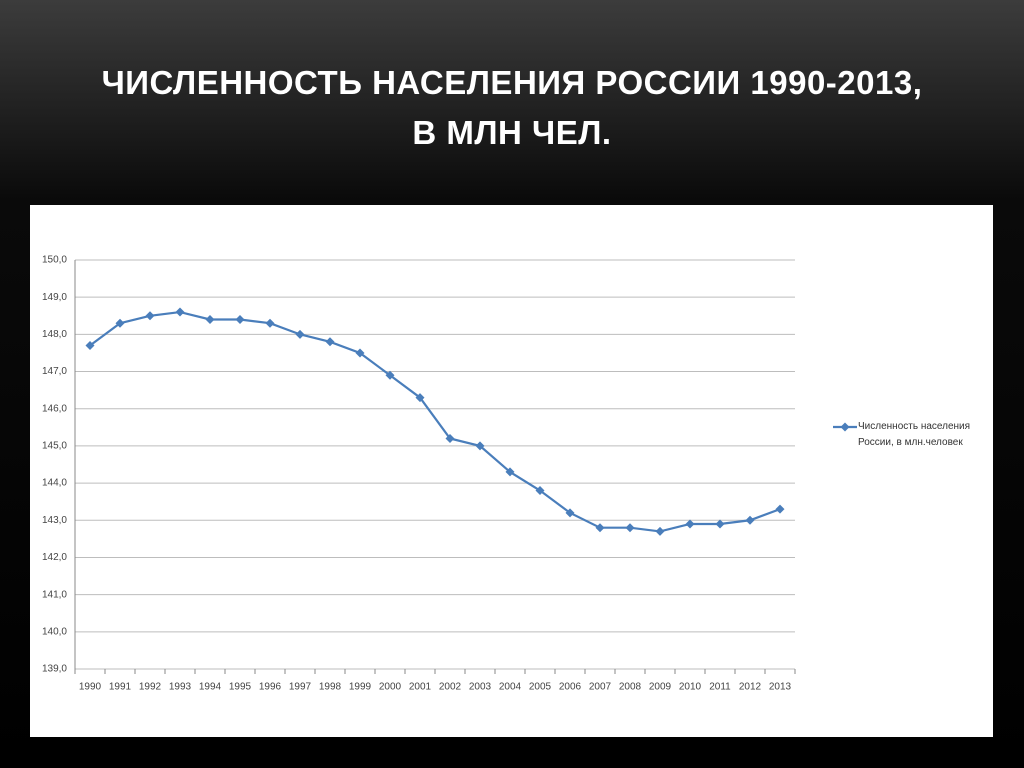 Image resolution: width=1024 pixels, height=768 pixels. What do you see at coordinates (390, 687) in the screenshot?
I see `x-tick-label: 2000` at bounding box center [390, 687].